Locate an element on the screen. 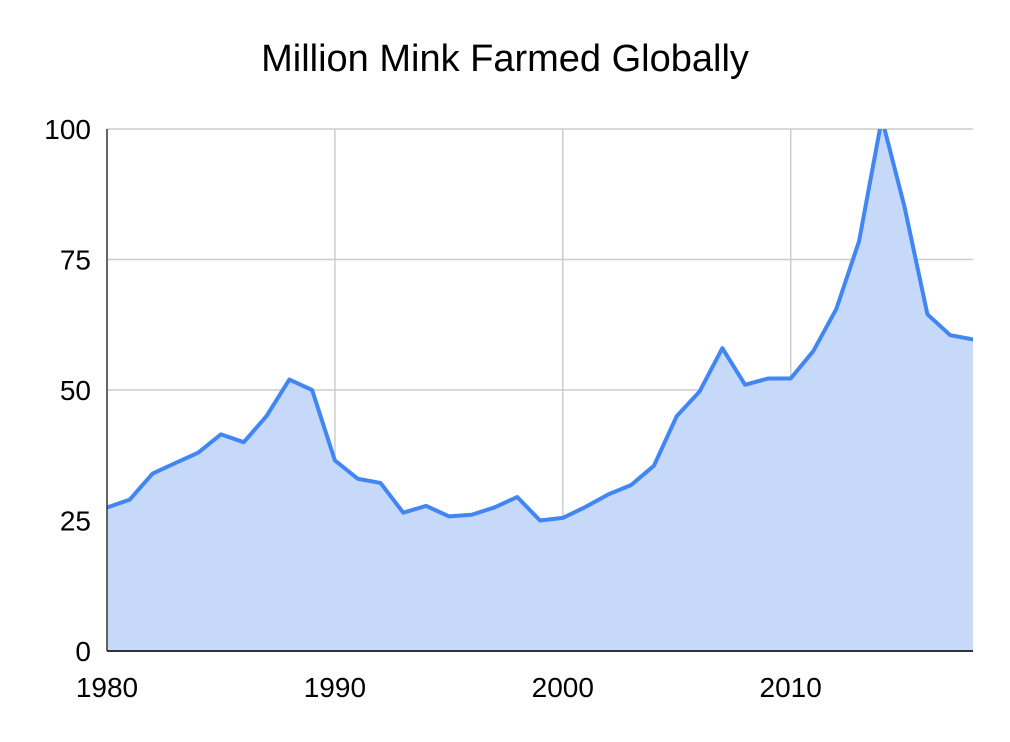 The height and width of the screenshot is (742, 1010). x-axis-tick-labels: 1980 1990 2000 2010 is located at coordinates (449, 687).